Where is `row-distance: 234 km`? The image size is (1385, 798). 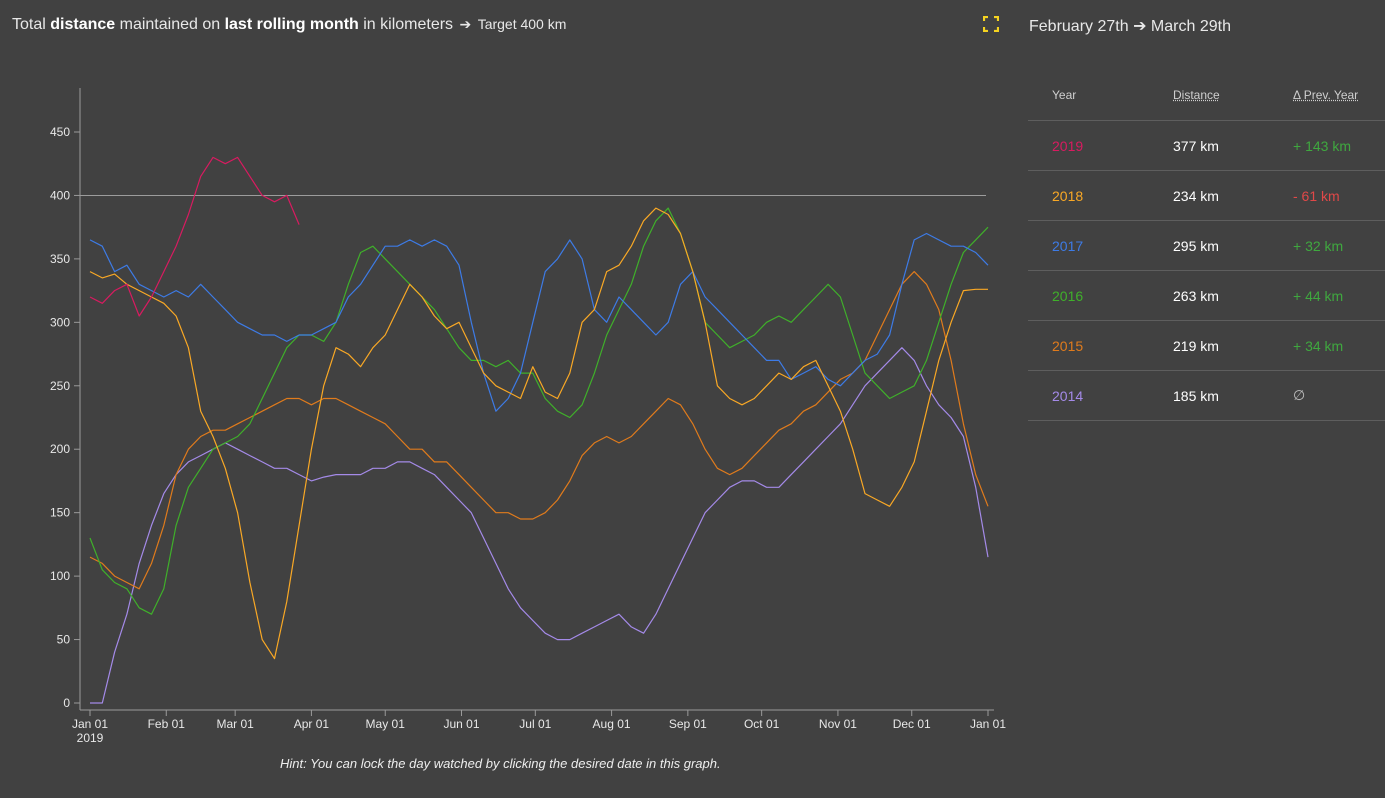 row-distance: 234 km is located at coordinates (1196, 195).